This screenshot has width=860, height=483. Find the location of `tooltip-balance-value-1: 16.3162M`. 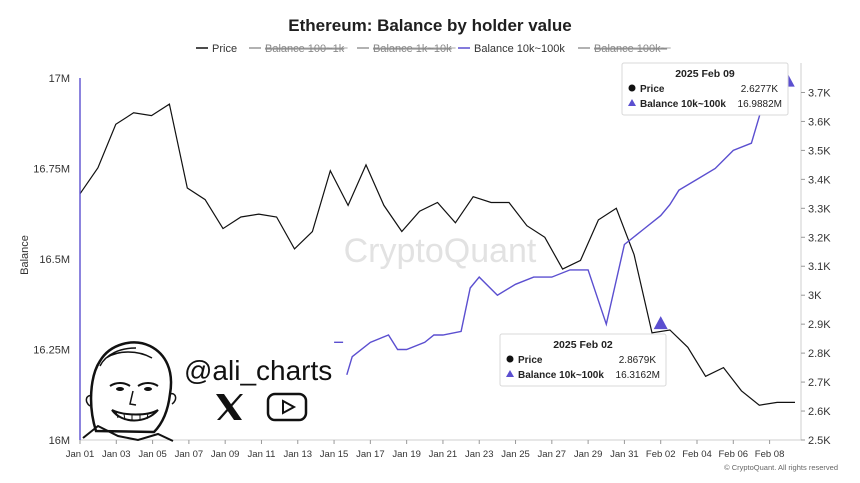

tooltip-balance-value-1: 16.3162M is located at coordinates (638, 375).